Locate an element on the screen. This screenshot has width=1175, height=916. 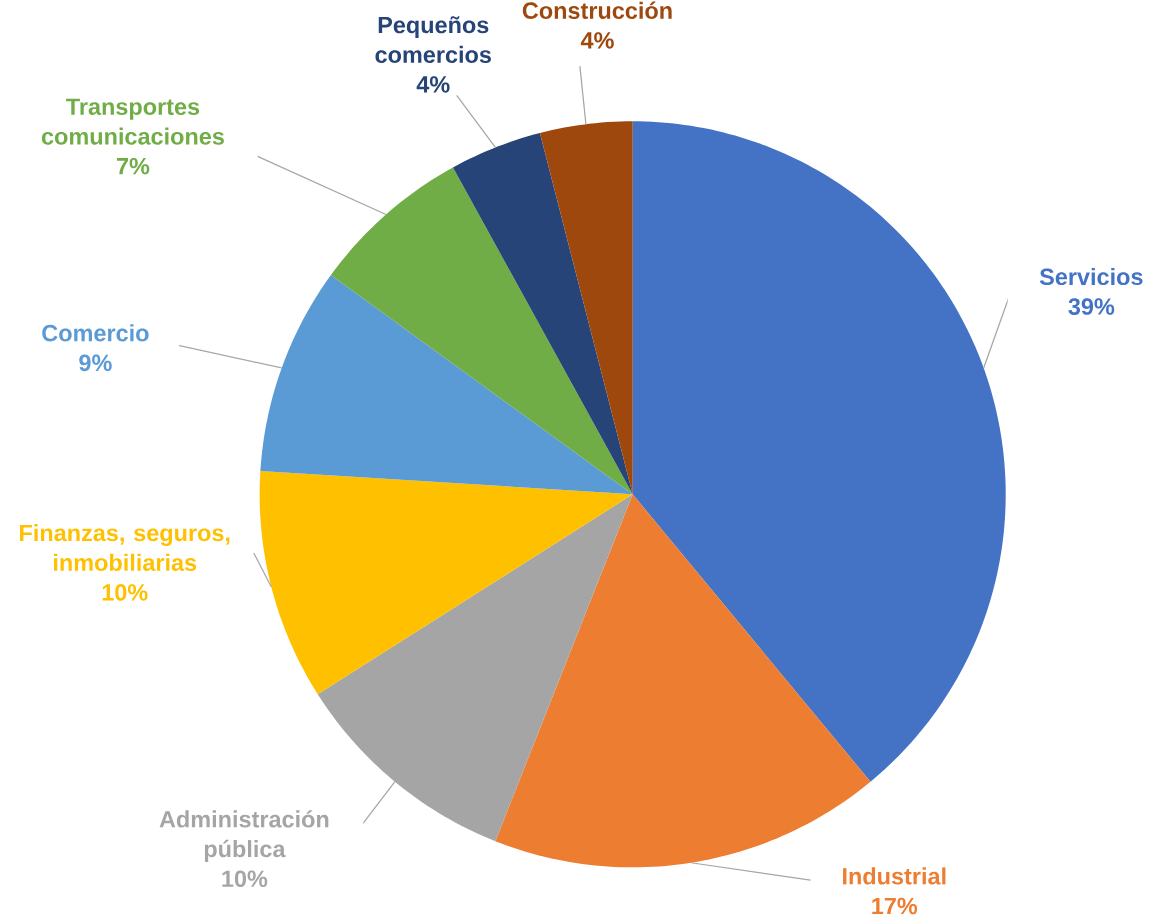
data-label: 7% is located at coordinates (133, 166).